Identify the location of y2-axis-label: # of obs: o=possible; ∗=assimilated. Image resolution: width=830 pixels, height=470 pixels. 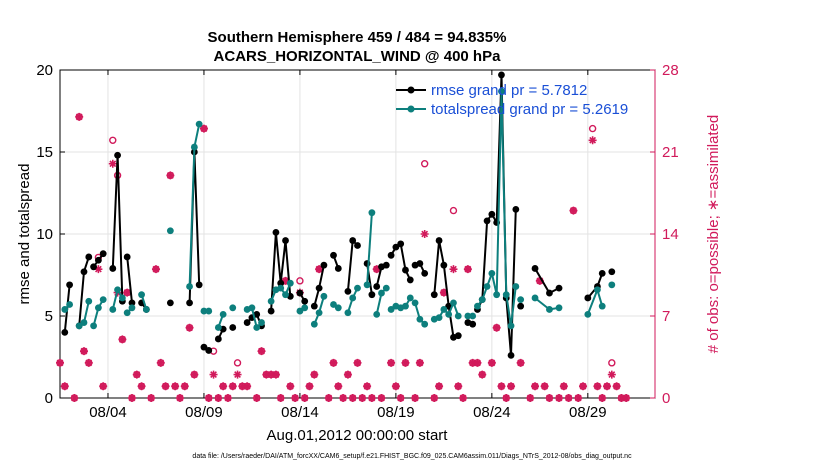
(713, 234).